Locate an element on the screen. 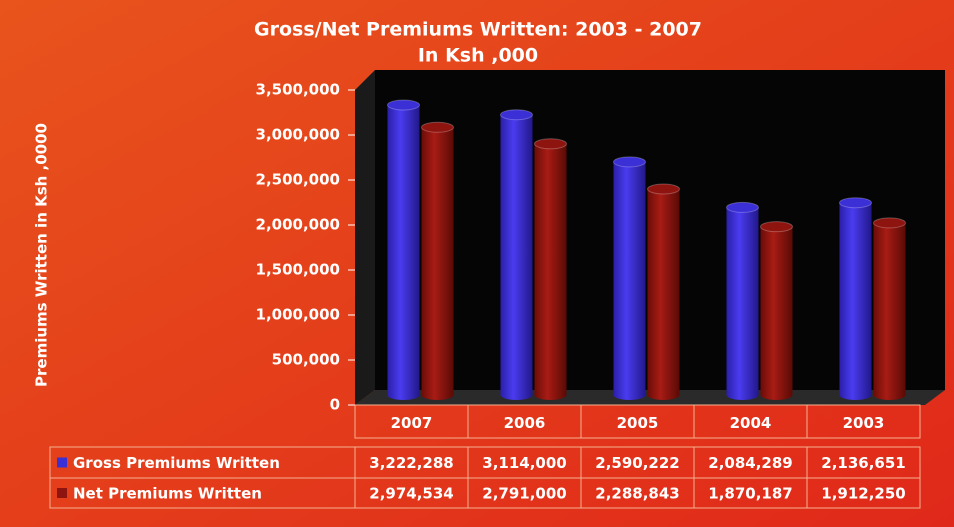  y-tick-label: 500,000 is located at coordinates (306, 360).